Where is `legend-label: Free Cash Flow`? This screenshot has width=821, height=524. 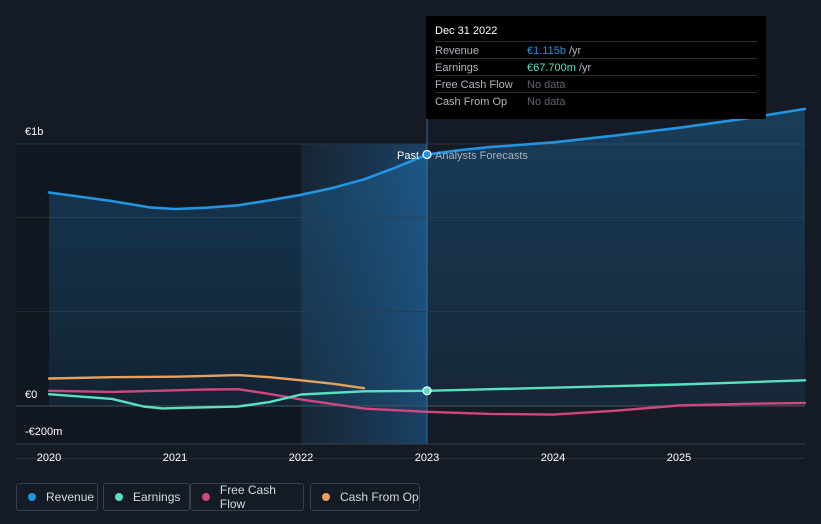 legend-label: Free Cash Flow is located at coordinates (247, 497).